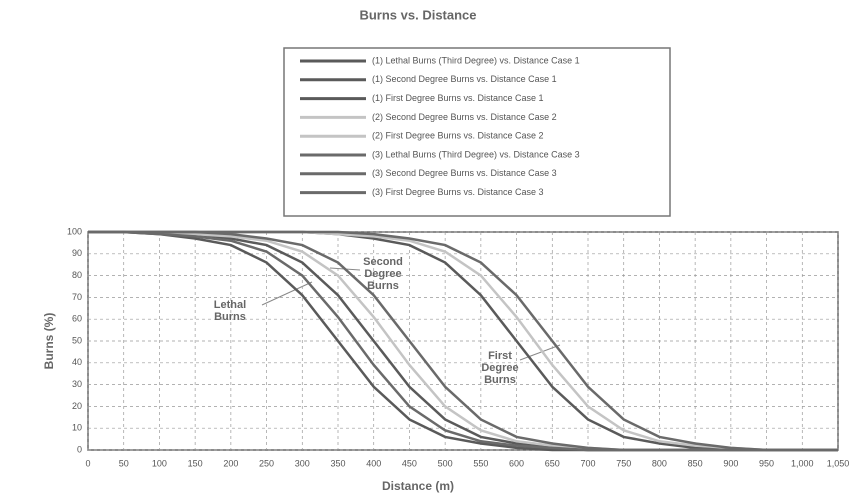  Describe the element at coordinates (77, 362) in the screenshot. I see `y-tick-label: 40` at that location.